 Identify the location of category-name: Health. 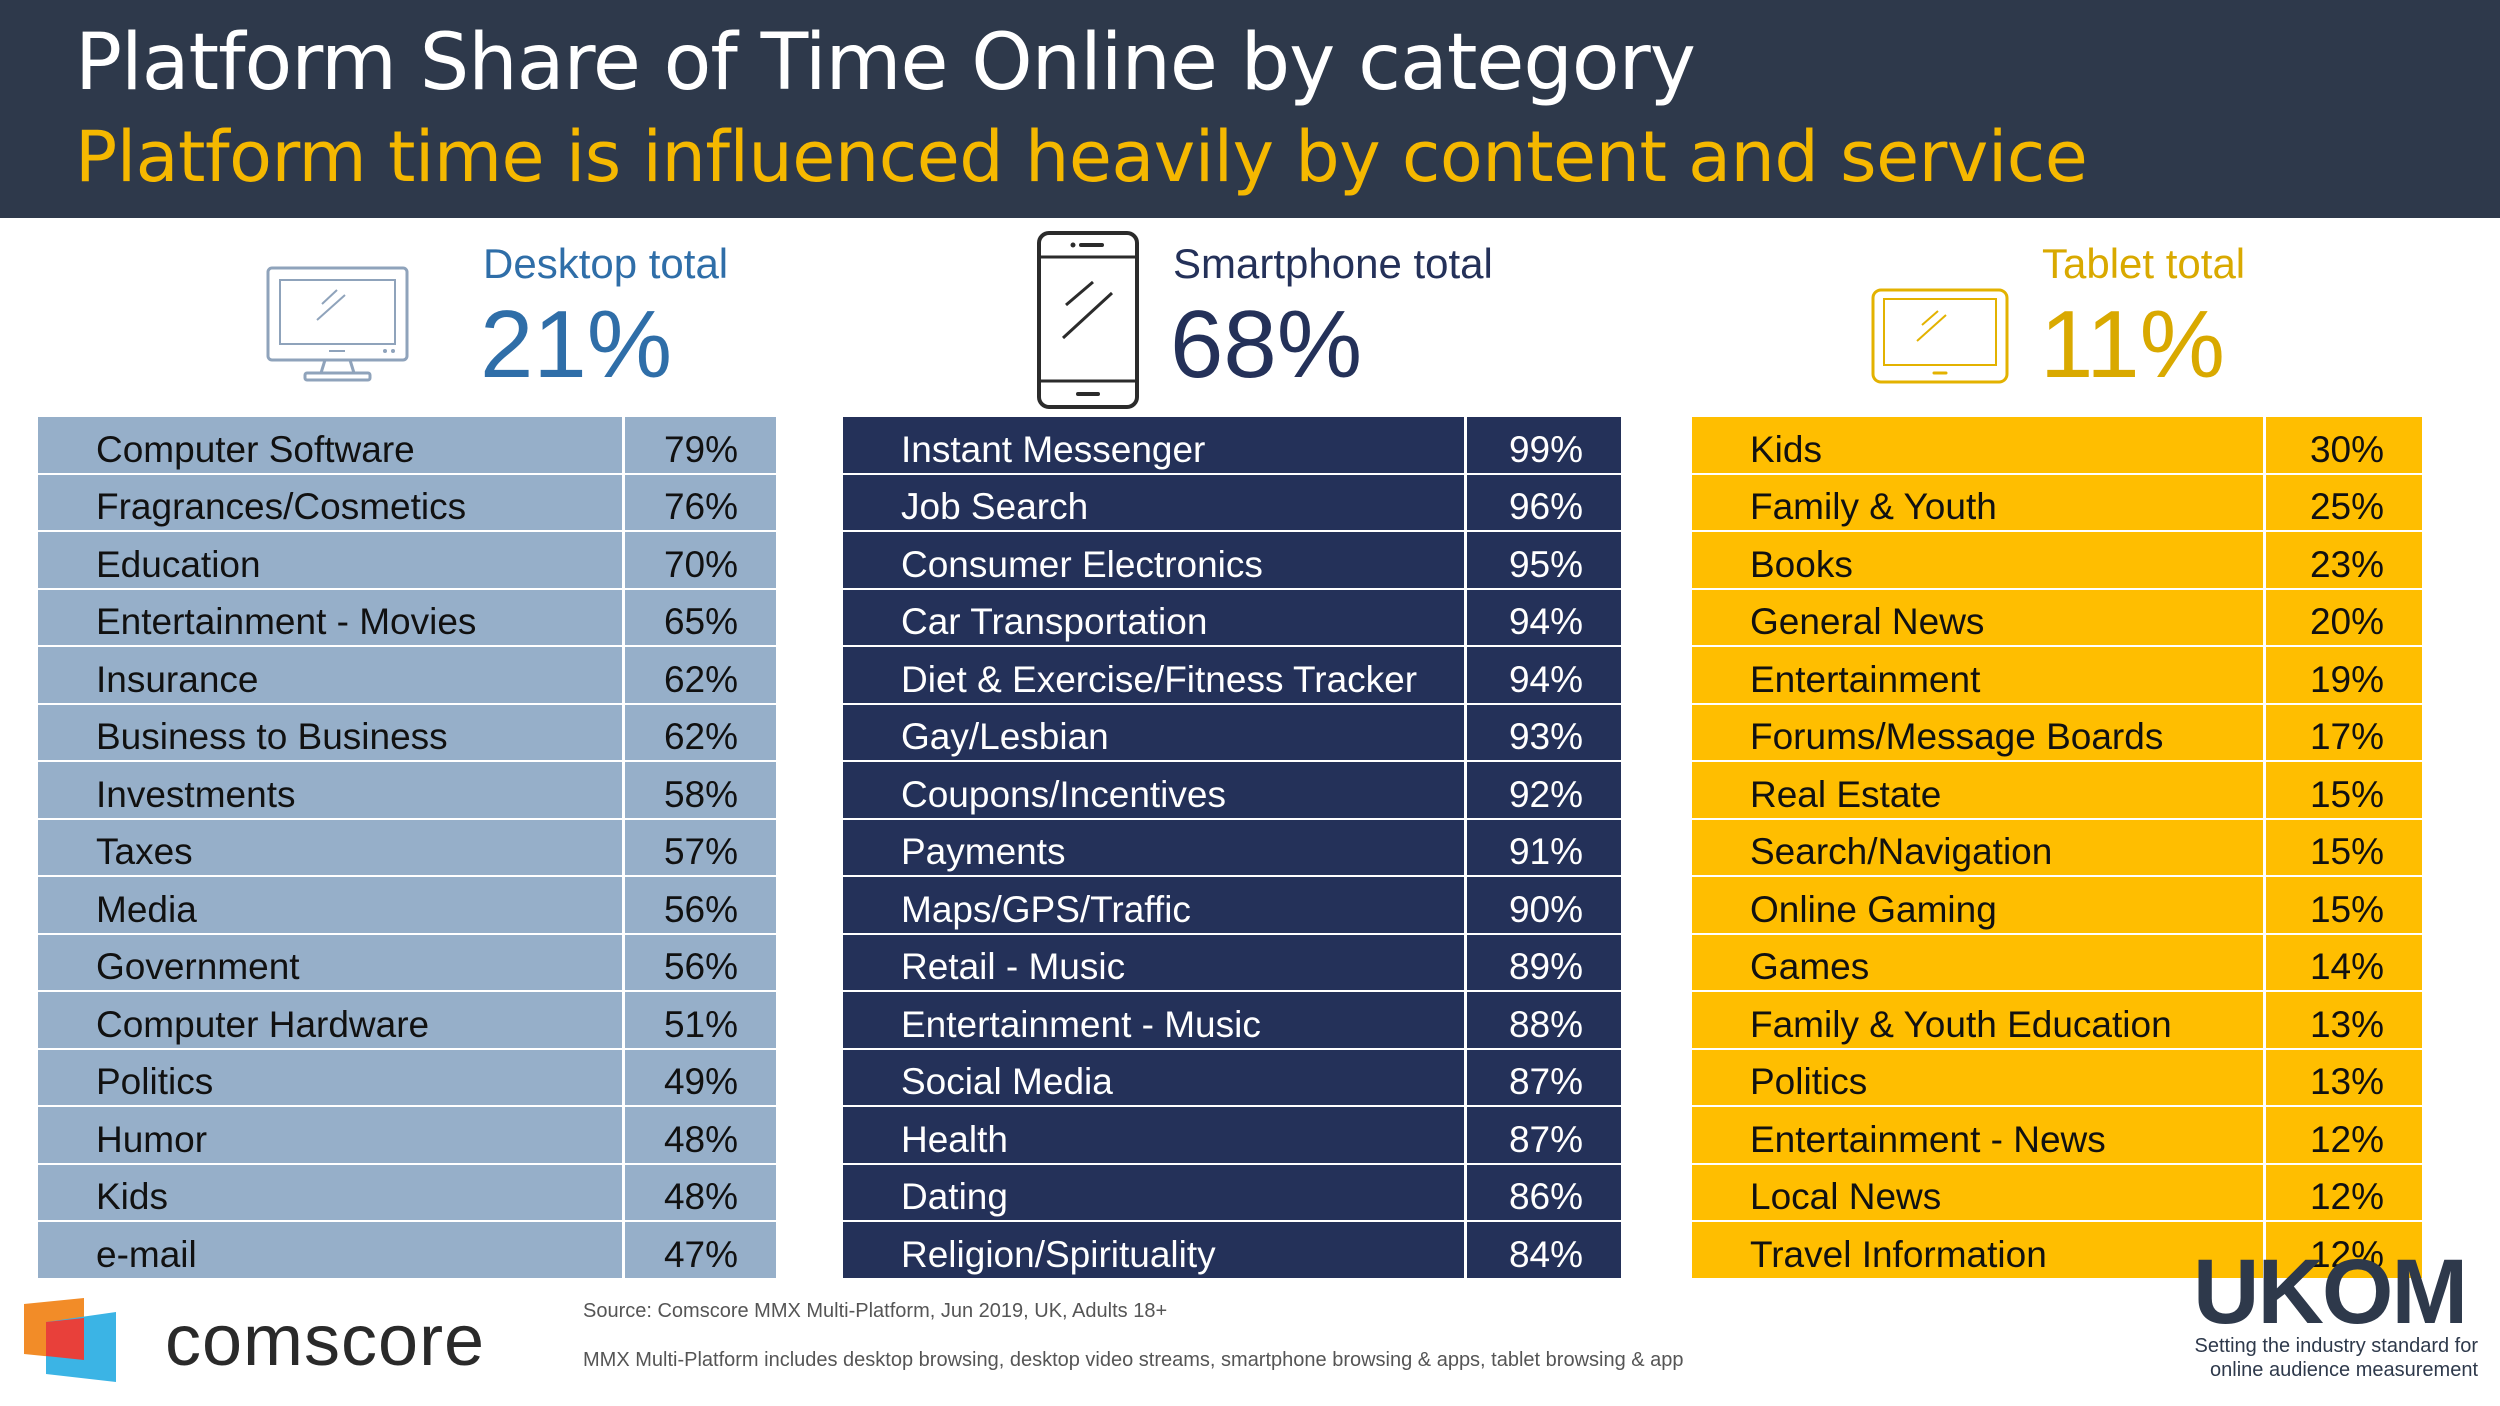
(1154, 1135).